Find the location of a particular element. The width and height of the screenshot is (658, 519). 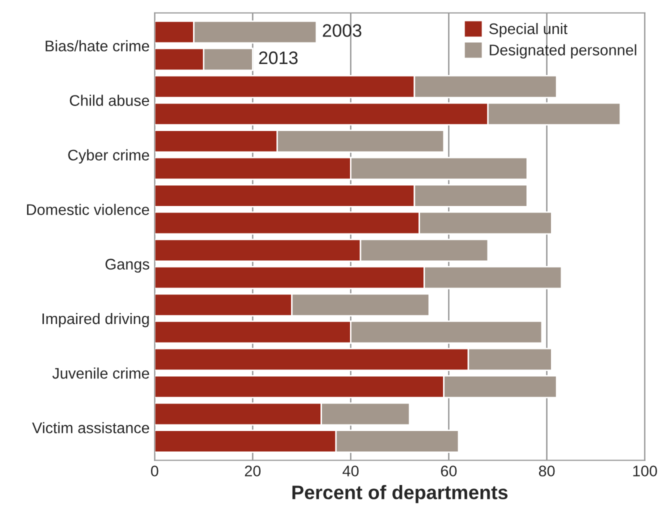

x-tick-label: 20 is located at coordinates (252, 471).